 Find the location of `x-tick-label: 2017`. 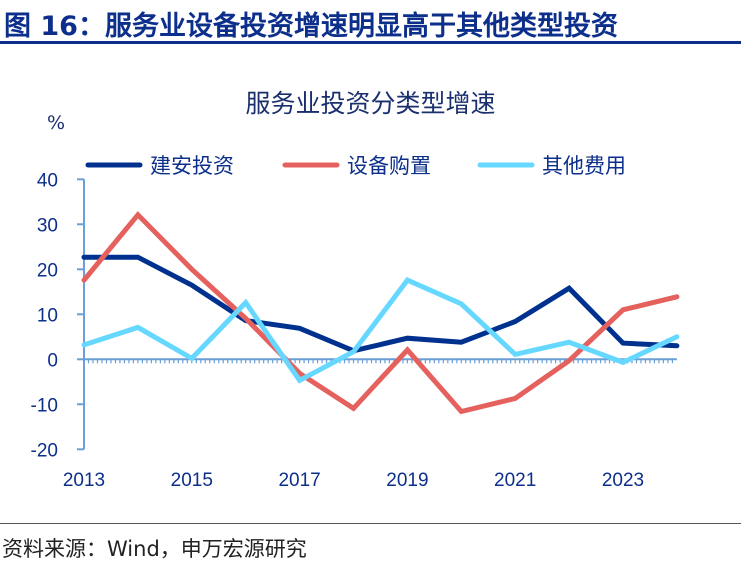

x-tick-label: 2017 is located at coordinates (299, 480).